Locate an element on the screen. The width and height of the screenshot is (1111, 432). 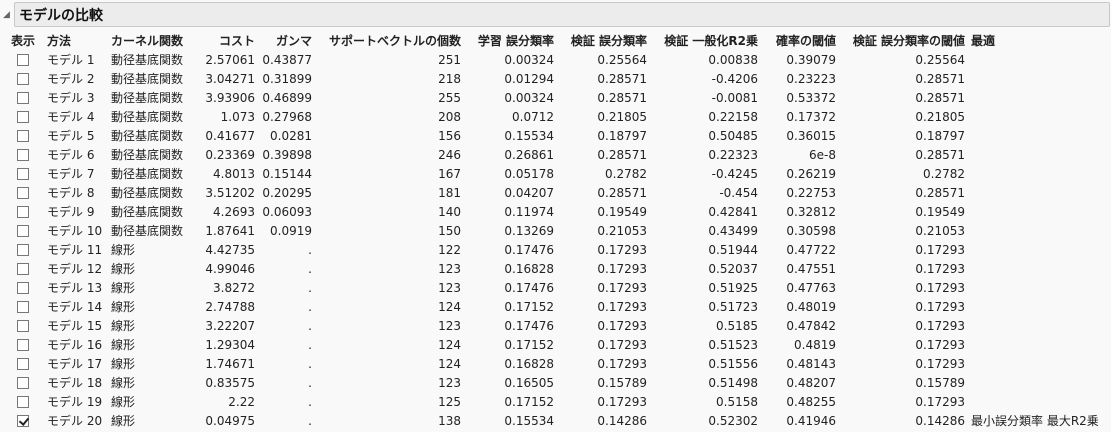
column-header-gamma: ガンマ is located at coordinates (293, 41).